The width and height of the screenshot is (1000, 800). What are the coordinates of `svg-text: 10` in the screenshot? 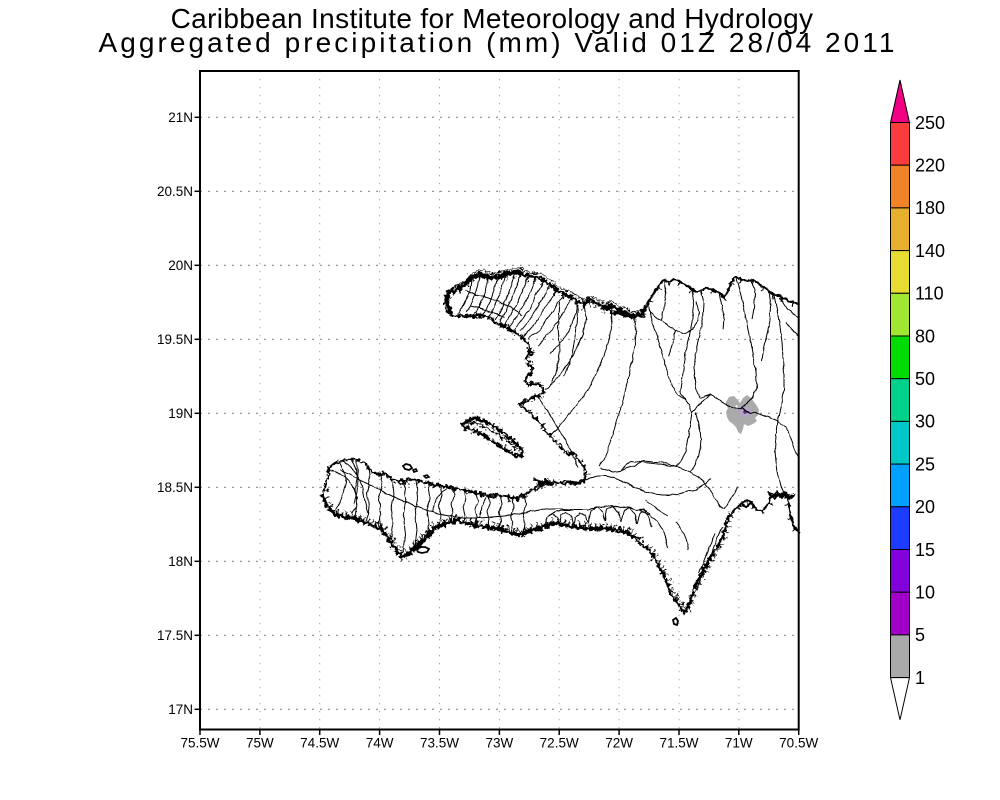 It's located at (925, 593).